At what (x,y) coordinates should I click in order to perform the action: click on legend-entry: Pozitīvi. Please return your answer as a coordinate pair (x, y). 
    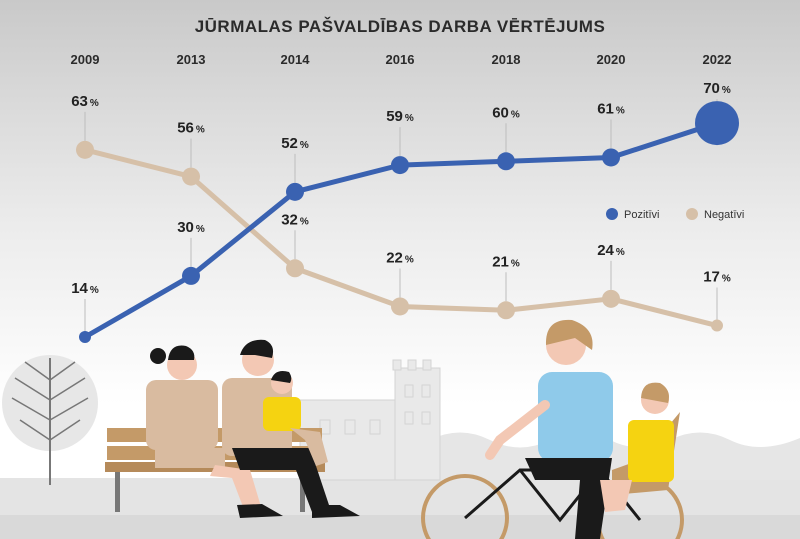
    Looking at the image, I should click on (641, 215).